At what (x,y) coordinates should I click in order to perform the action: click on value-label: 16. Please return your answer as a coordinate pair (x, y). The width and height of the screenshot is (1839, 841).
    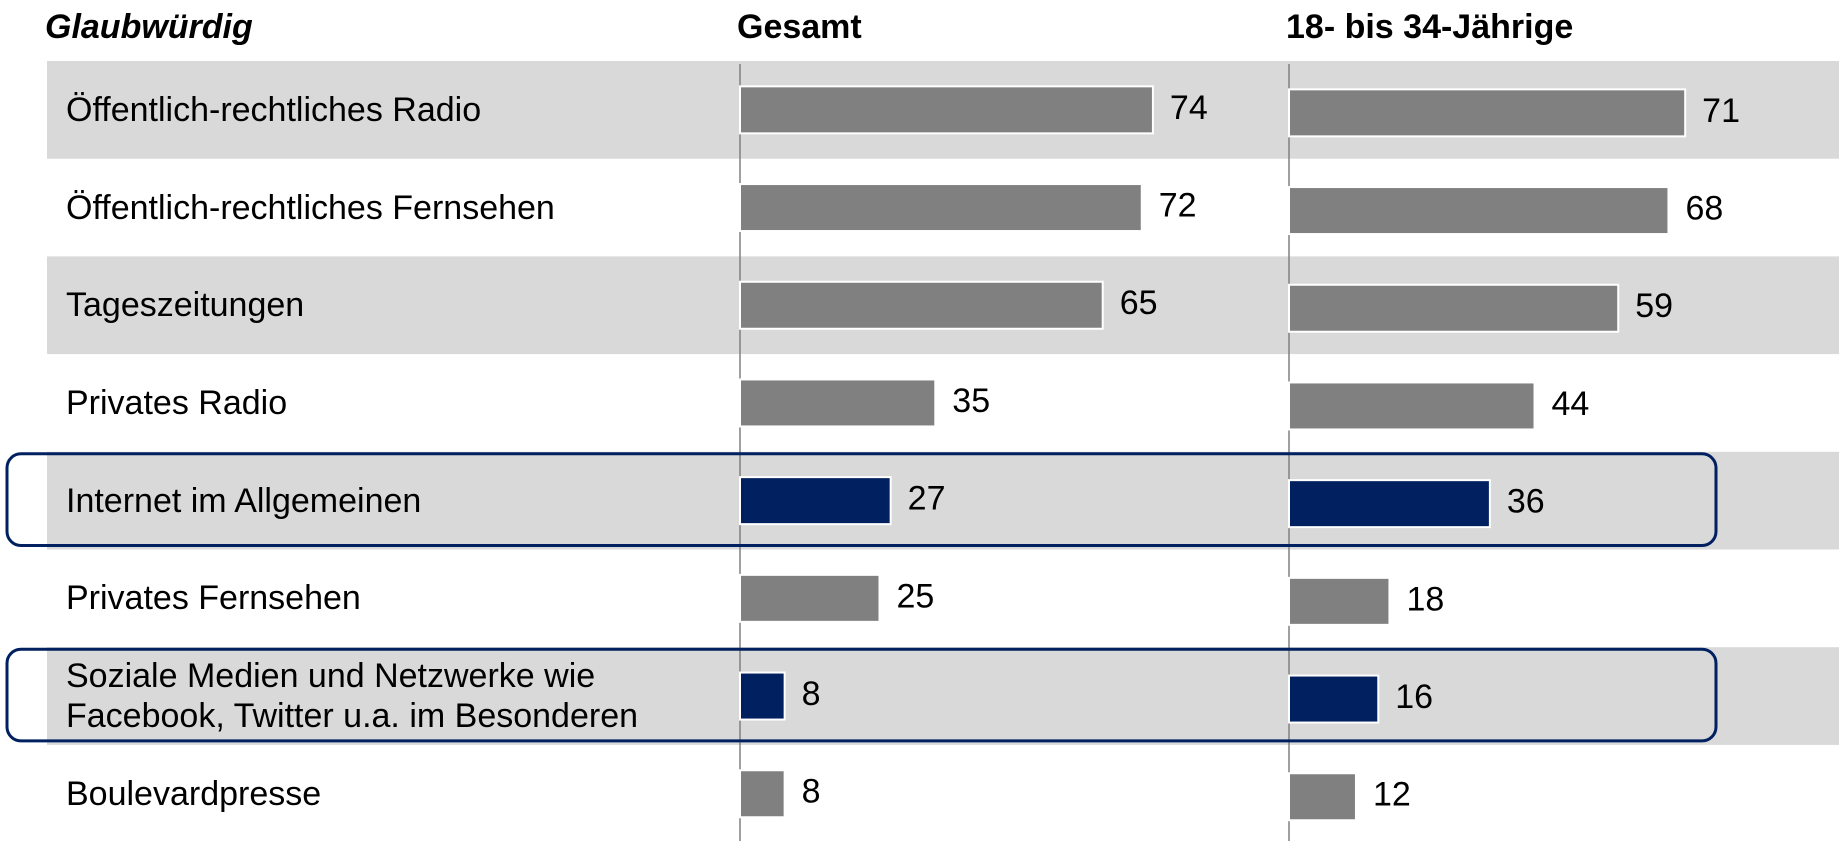
    Looking at the image, I should click on (1414, 697).